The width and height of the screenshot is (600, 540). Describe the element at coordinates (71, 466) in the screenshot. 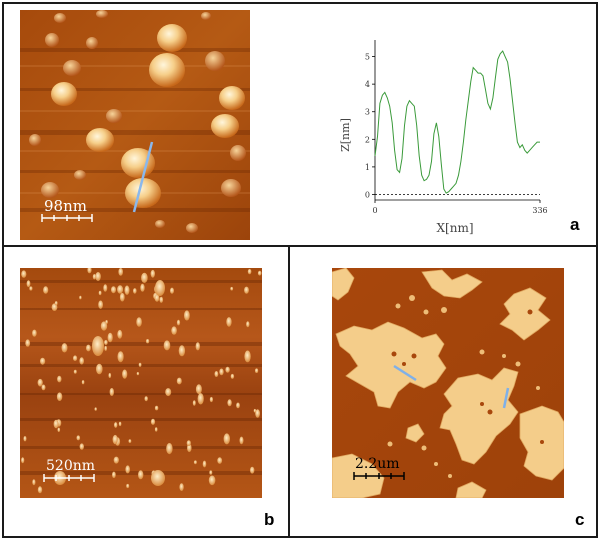

I see `scale-bar-b-label: 520nm` at that location.